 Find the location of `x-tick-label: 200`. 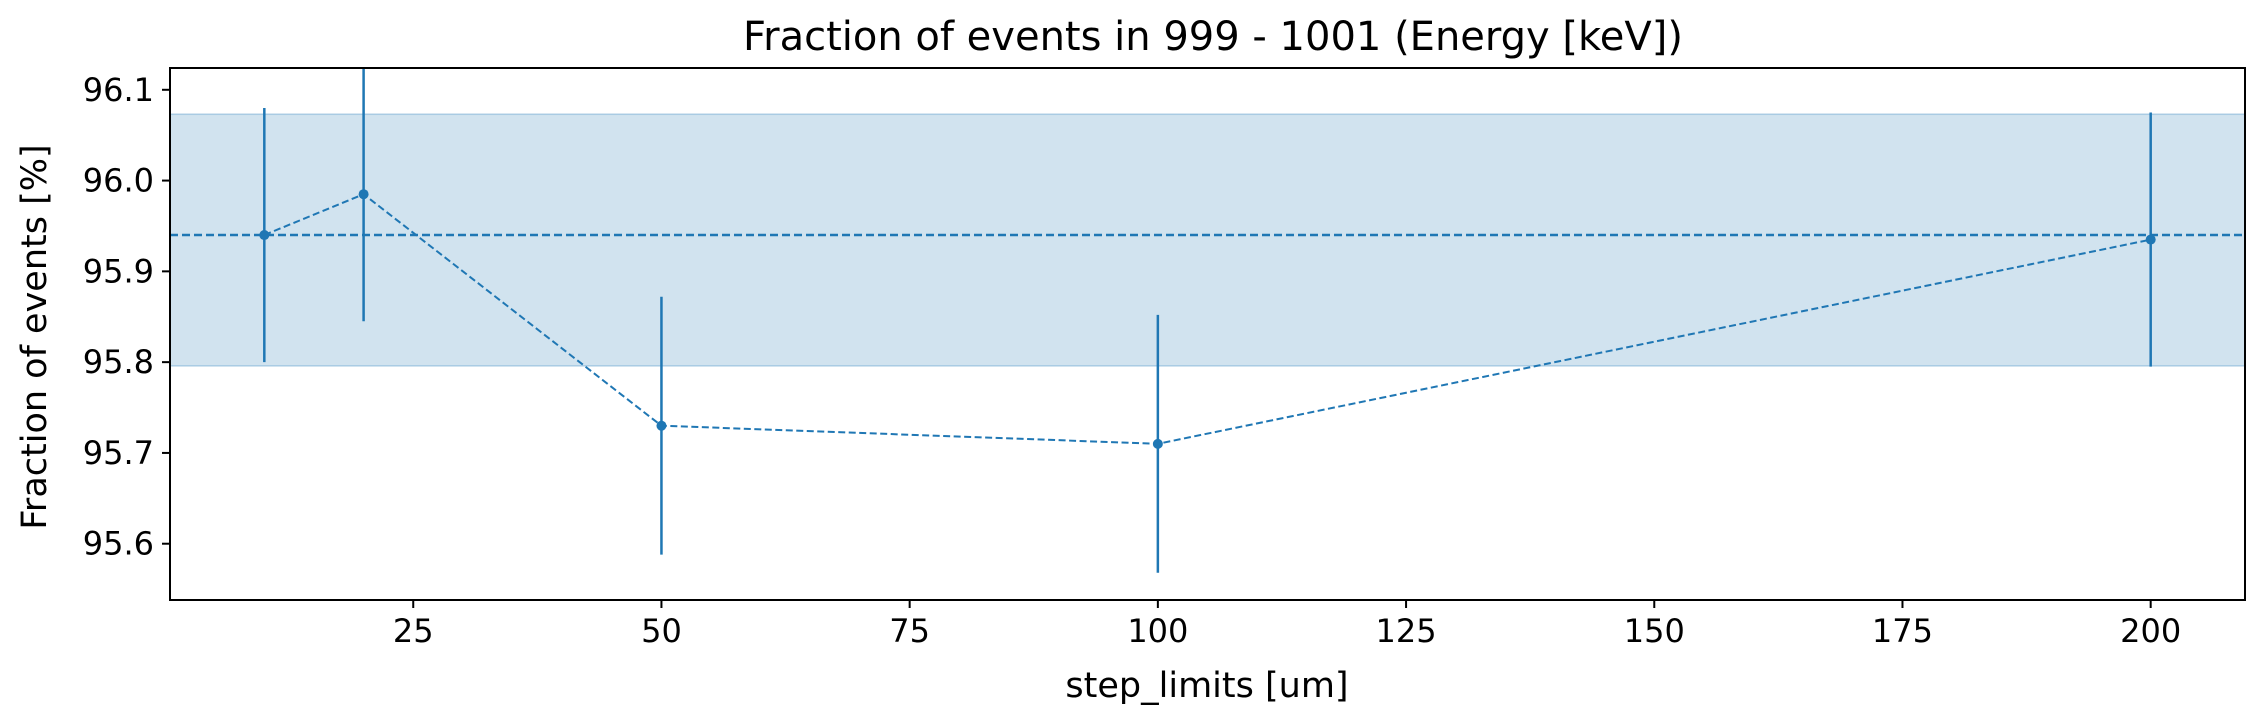

x-tick-label: 200 is located at coordinates (2150, 631).